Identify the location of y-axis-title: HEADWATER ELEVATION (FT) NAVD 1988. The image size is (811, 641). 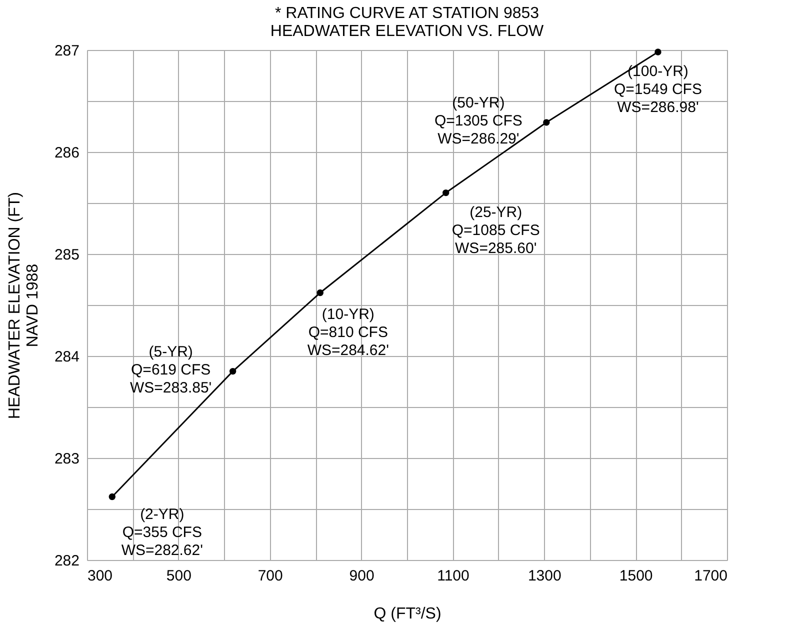
(24, 305).